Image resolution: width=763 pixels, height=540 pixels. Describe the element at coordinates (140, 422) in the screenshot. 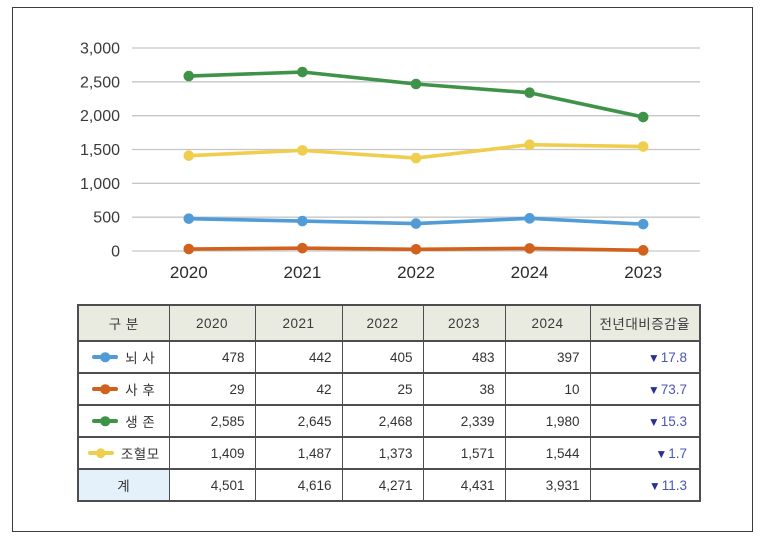

I see `row-label: 생 존` at that location.